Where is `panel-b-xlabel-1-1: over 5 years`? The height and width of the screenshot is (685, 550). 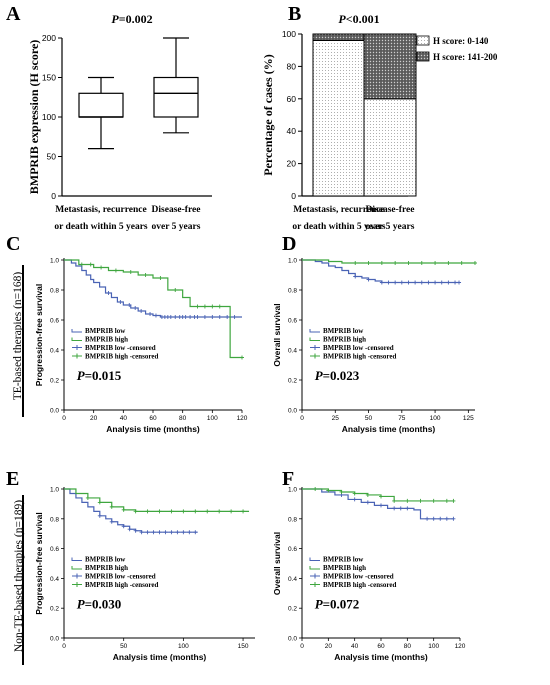 panel-b-xlabel-1-1: over 5 years is located at coordinates (390, 227).